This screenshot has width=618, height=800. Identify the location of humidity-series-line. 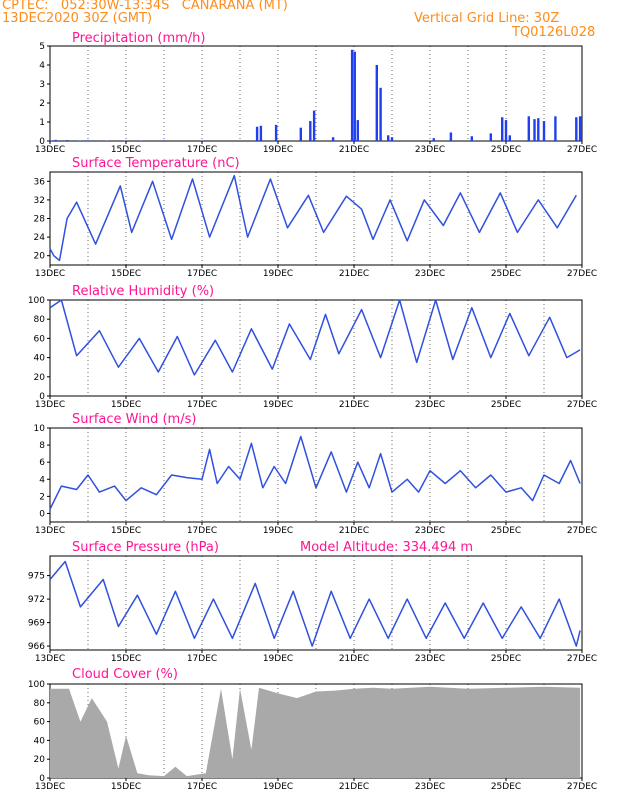
(315, 337).